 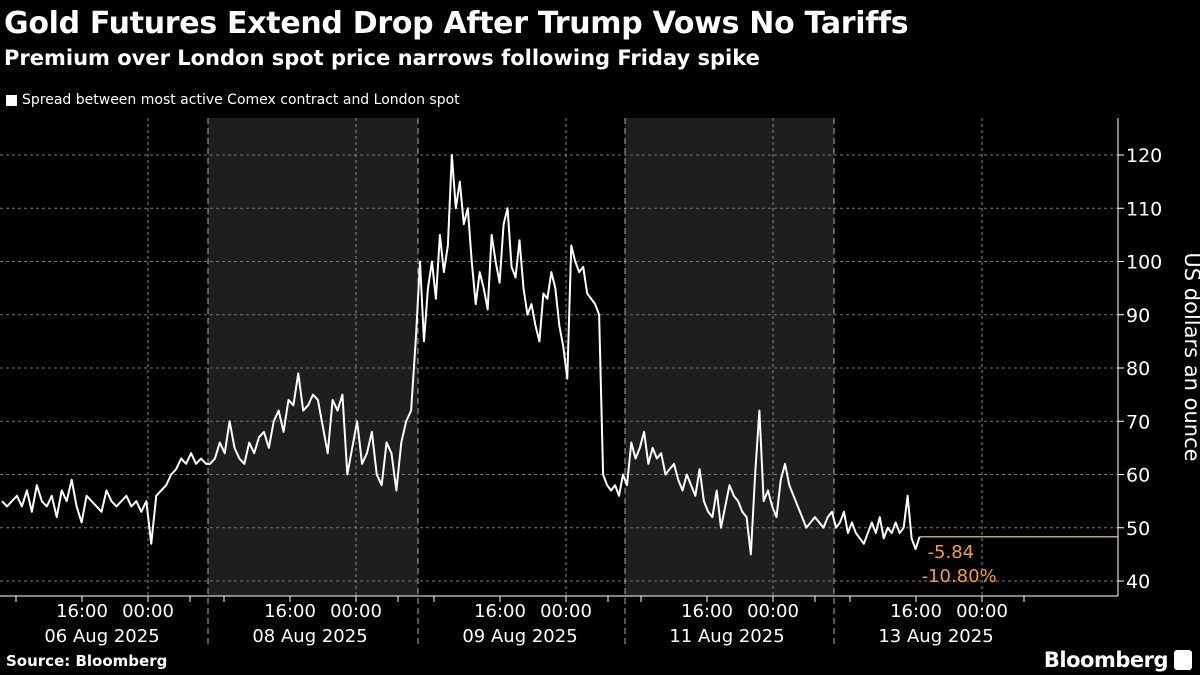 I want to click on y-tick-label: 70, so click(x=1138, y=422).